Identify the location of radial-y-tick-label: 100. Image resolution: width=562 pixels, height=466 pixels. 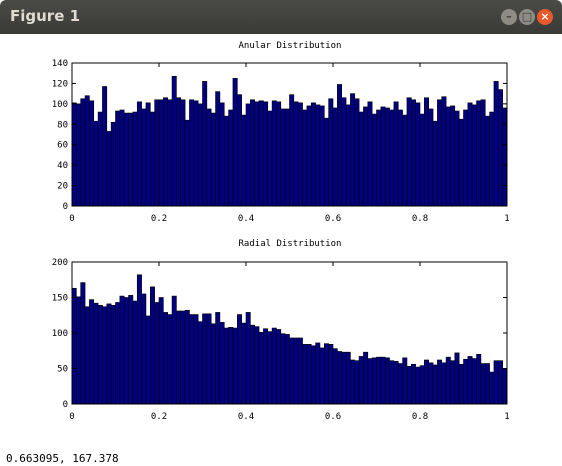
(60, 334).